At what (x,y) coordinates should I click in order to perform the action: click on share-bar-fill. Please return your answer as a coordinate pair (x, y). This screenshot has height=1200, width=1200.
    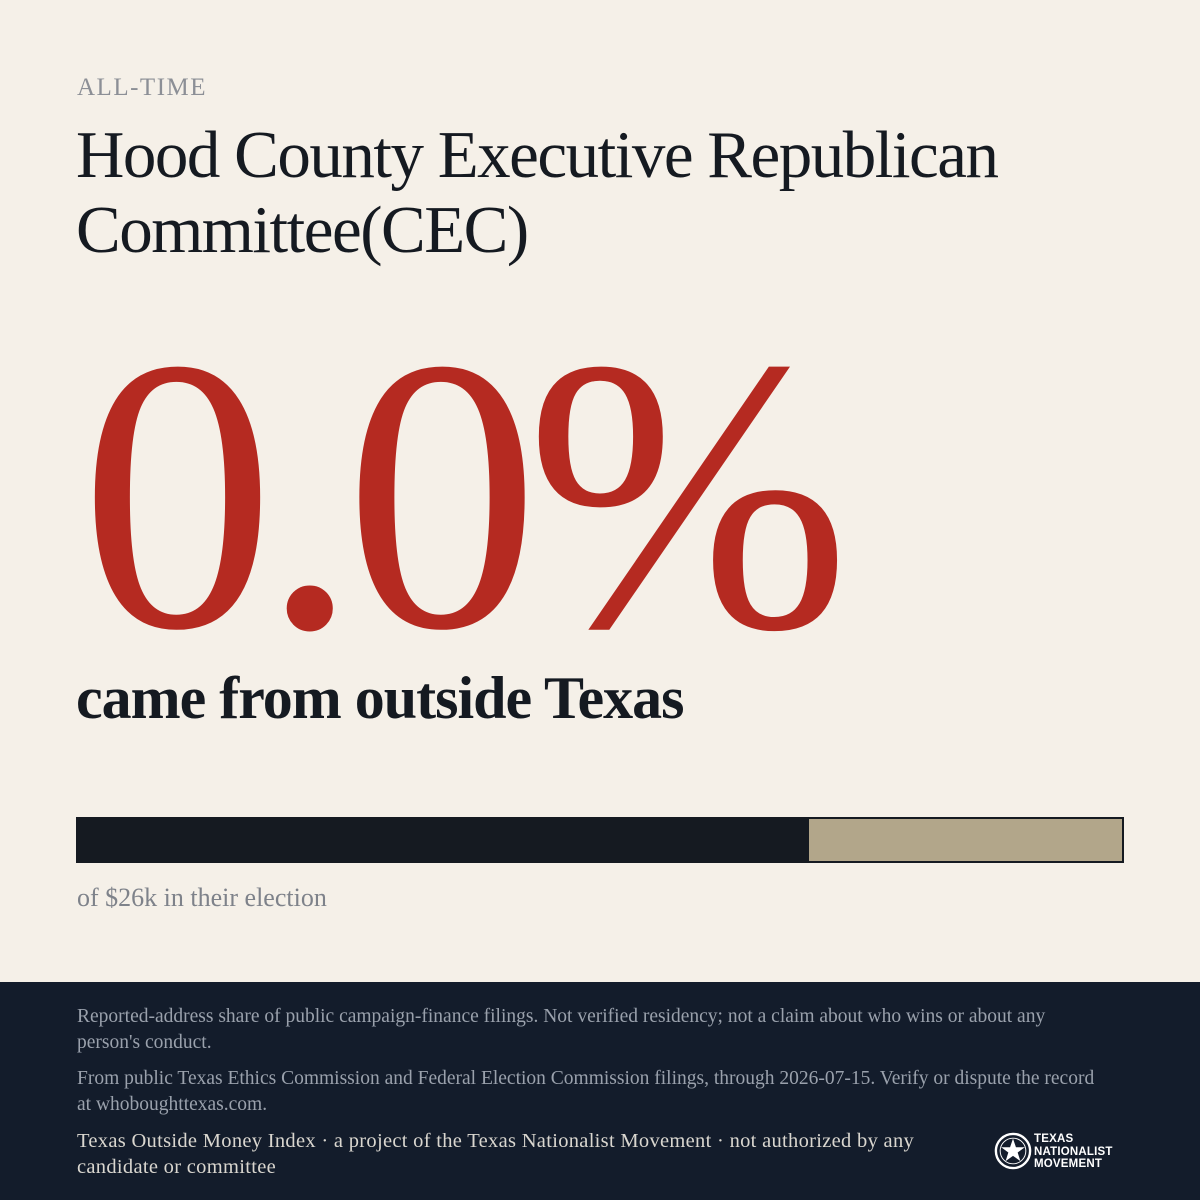
    Looking at the image, I should click on (443, 840).